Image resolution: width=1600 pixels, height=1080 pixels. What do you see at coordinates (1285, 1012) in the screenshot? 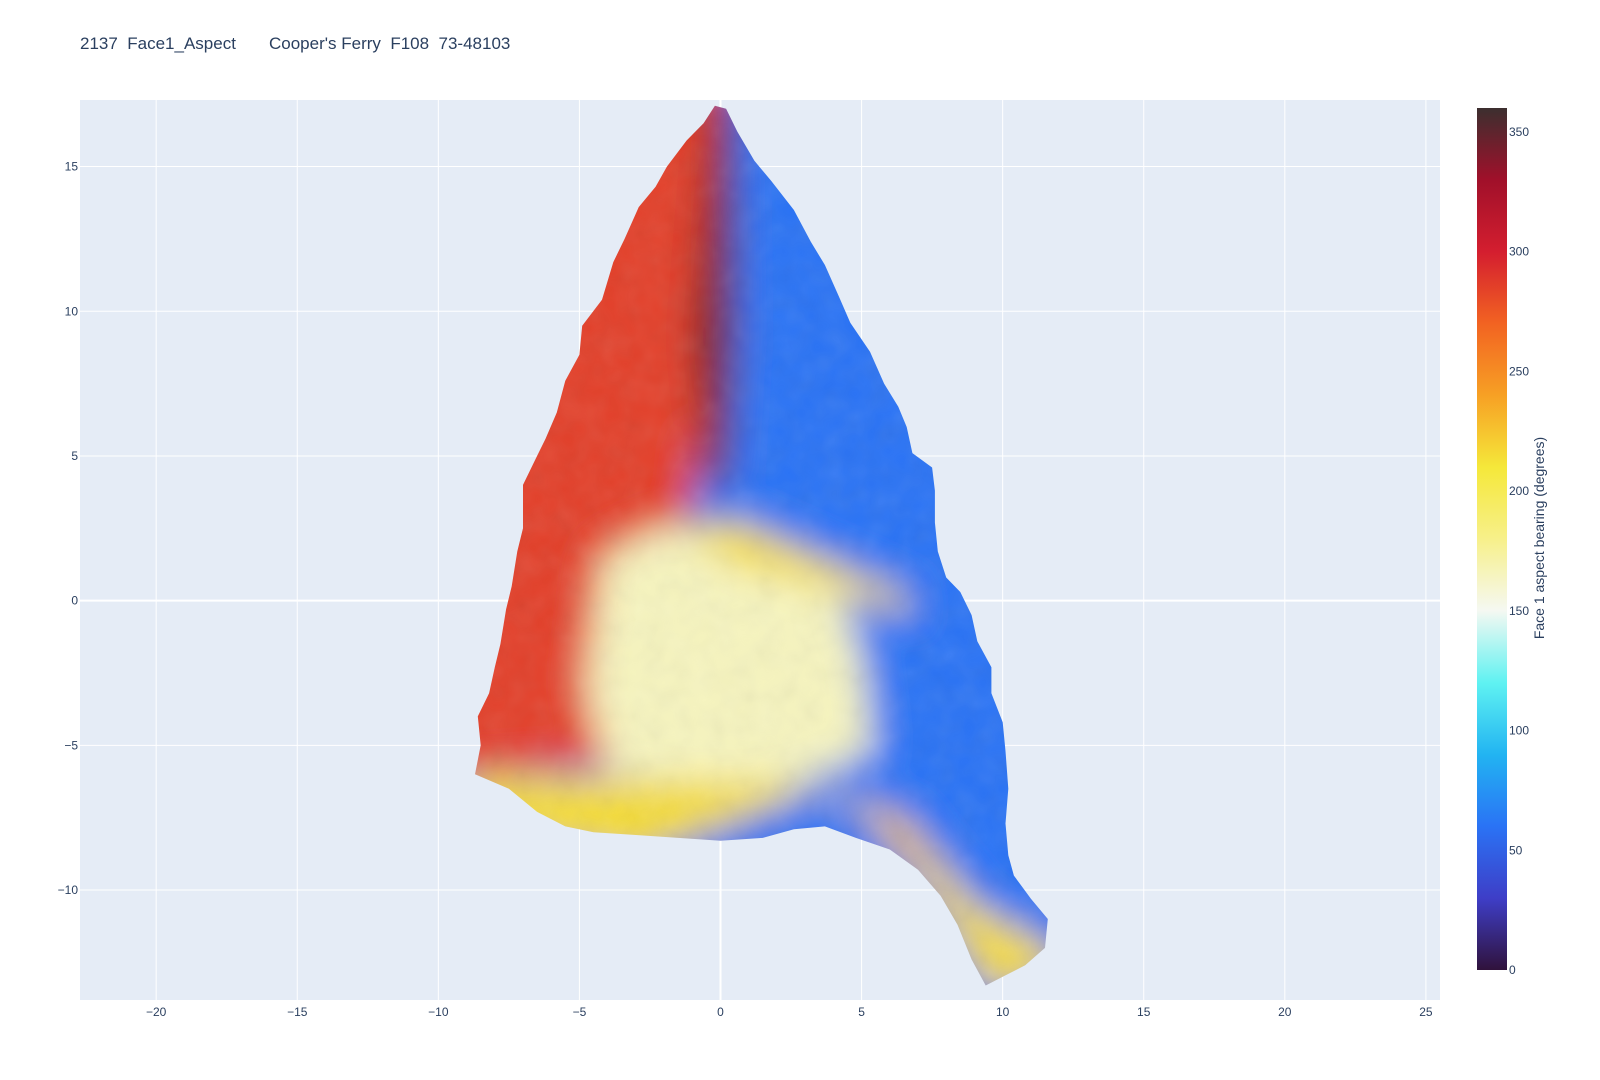
I see `x-tick-label: 20` at bounding box center [1285, 1012].